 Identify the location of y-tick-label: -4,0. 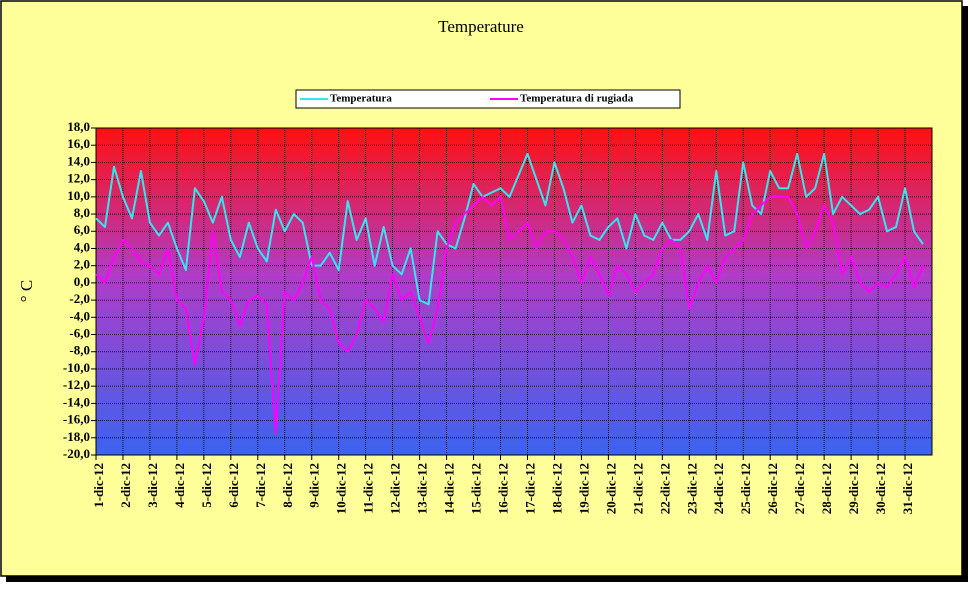
(79, 315).